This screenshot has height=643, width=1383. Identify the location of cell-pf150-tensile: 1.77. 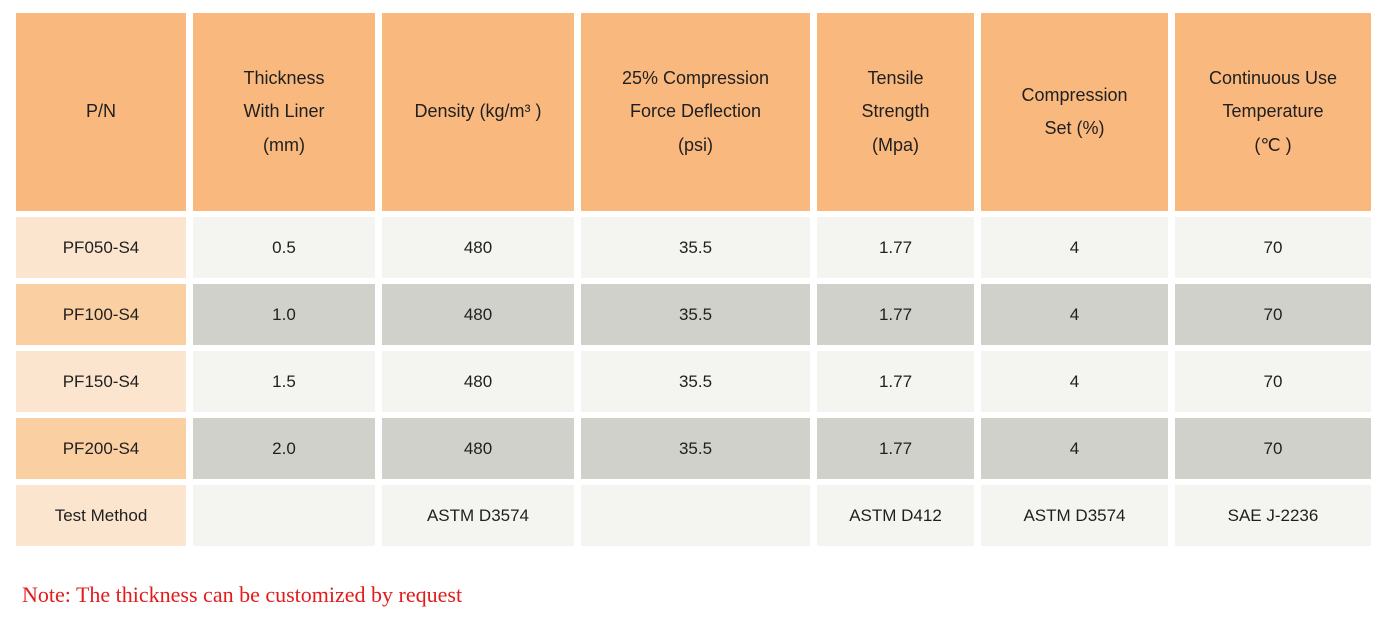
(895, 381).